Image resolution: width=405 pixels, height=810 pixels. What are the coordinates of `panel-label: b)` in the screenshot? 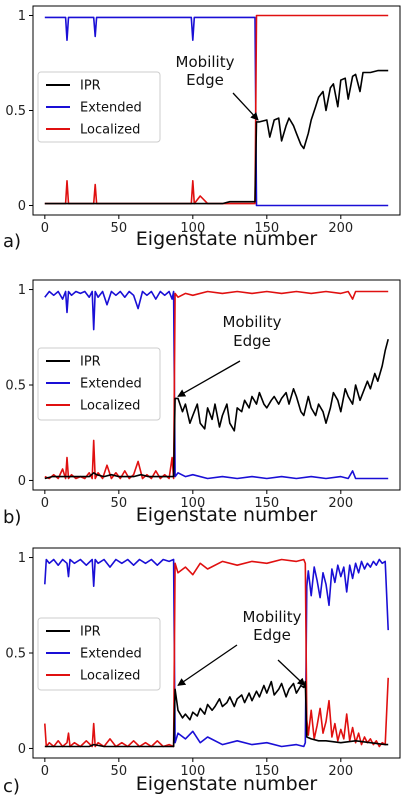 It's located at (12, 517).